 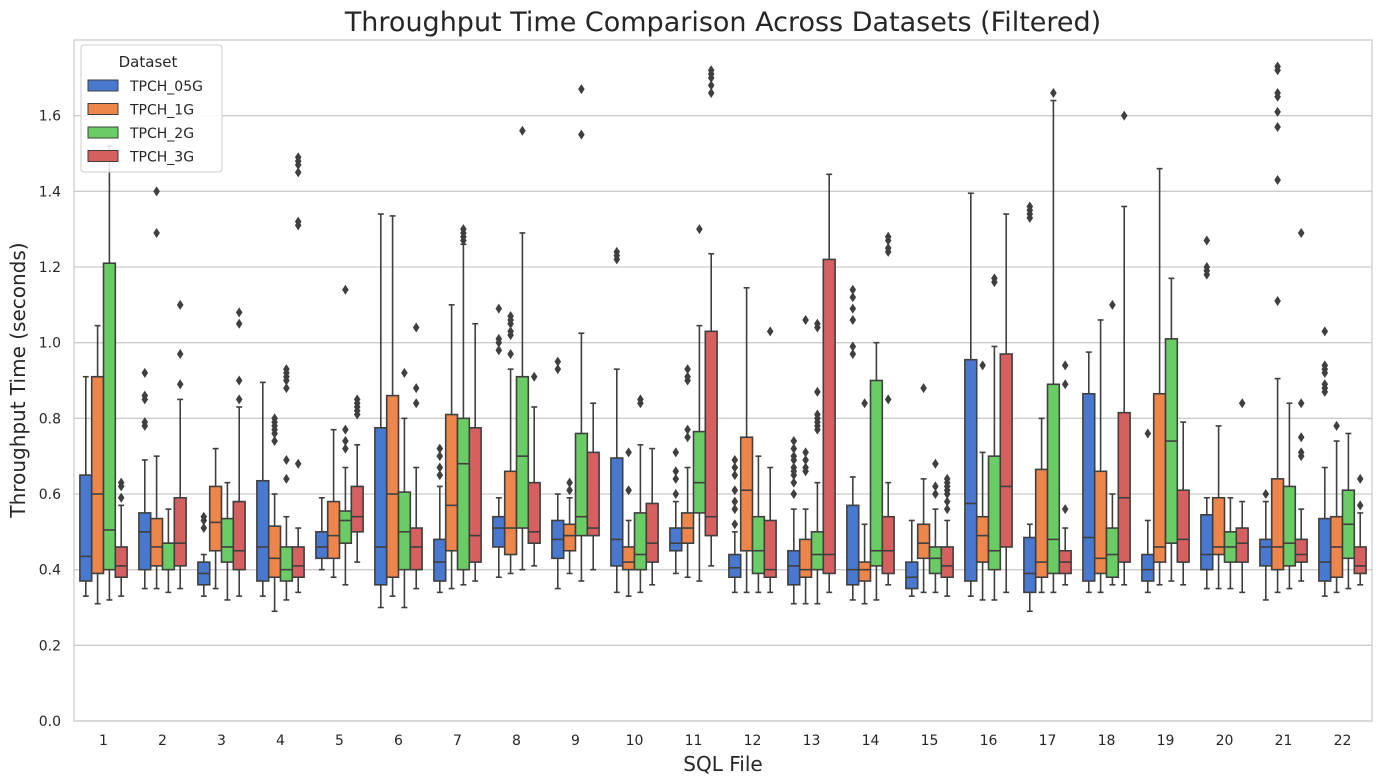 What do you see at coordinates (50, 571) in the screenshot?
I see `y-tick-label: 0.4` at bounding box center [50, 571].